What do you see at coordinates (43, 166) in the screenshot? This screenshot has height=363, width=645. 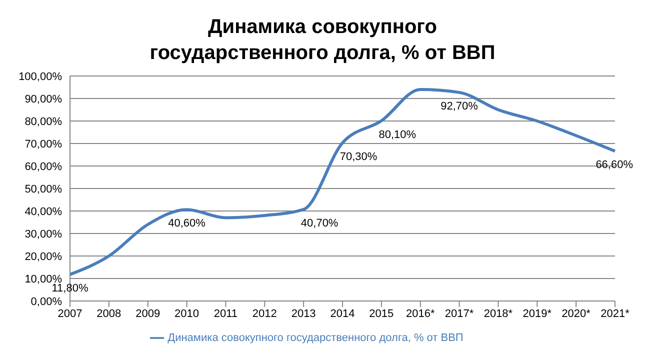 I see `y-tick-label: 60,00%` at bounding box center [43, 166].